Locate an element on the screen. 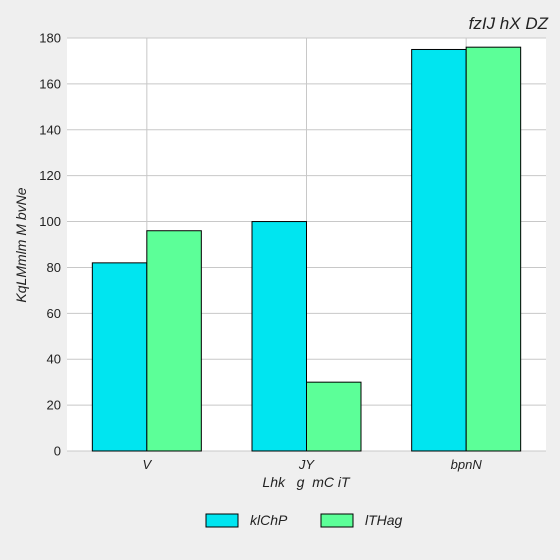 The height and width of the screenshot is (560, 560). x-tick-label: V is located at coordinates (147, 464).